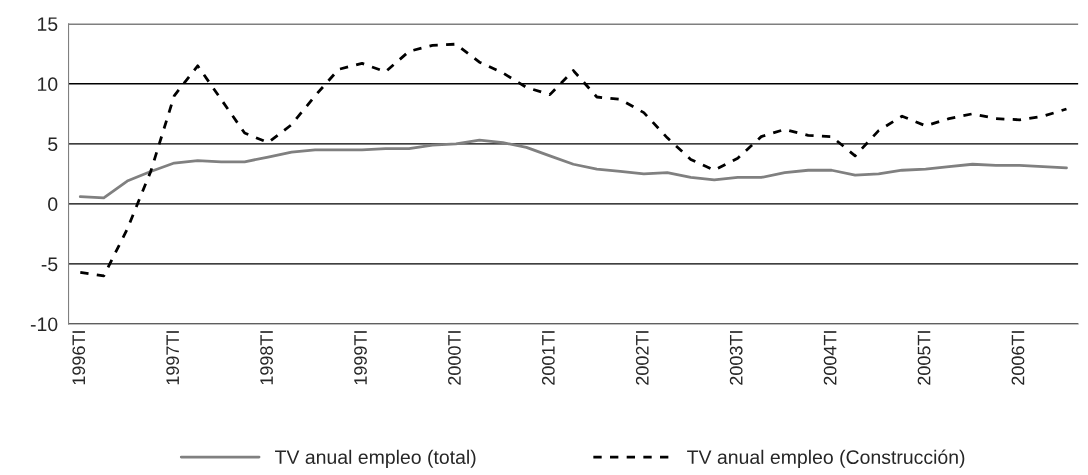 The image size is (1088, 475). I want to click on line-series, so click(573, 169).